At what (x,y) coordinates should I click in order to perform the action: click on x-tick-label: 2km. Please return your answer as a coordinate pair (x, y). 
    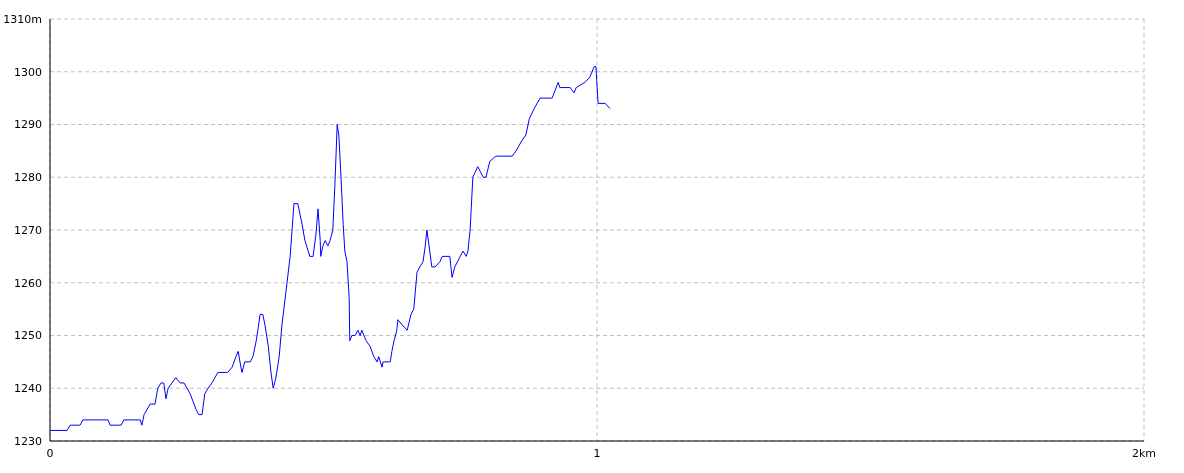
    Looking at the image, I should click on (1144, 453).